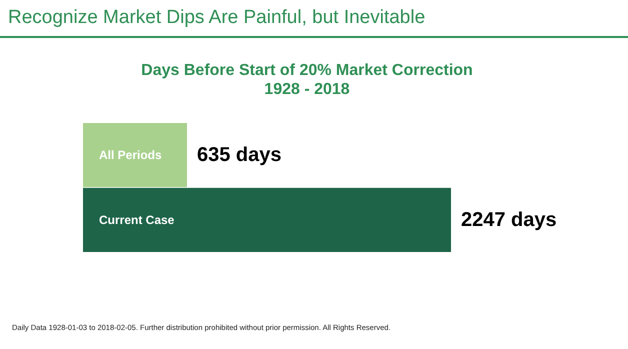 Image resolution: width=628 pixels, height=349 pixels. I want to click on data-label: 635 days, so click(239, 155).